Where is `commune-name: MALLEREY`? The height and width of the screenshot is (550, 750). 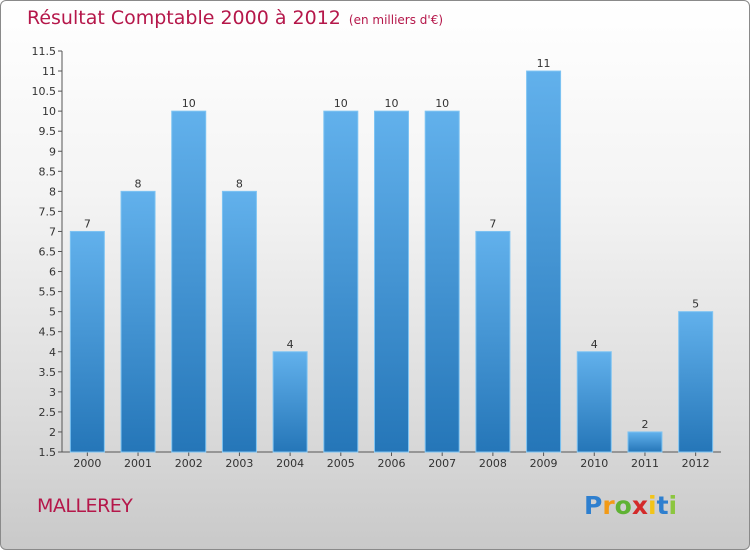
commune-name: MALLEREY is located at coordinates (85, 506).